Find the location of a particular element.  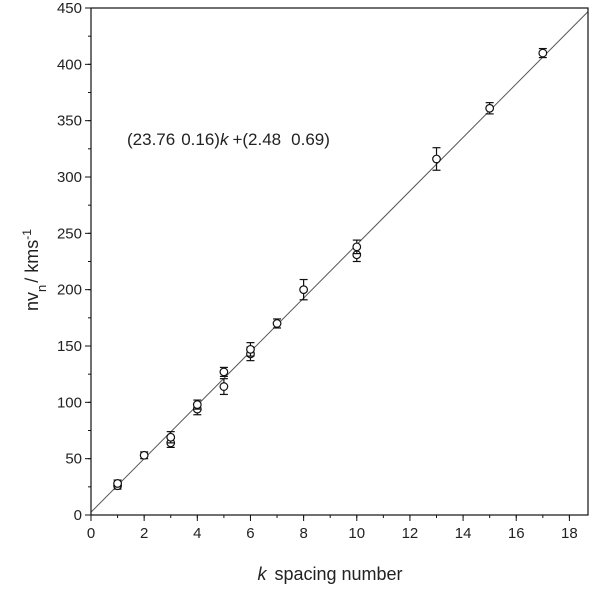

x-tick-label: 14 is located at coordinates (463, 533).